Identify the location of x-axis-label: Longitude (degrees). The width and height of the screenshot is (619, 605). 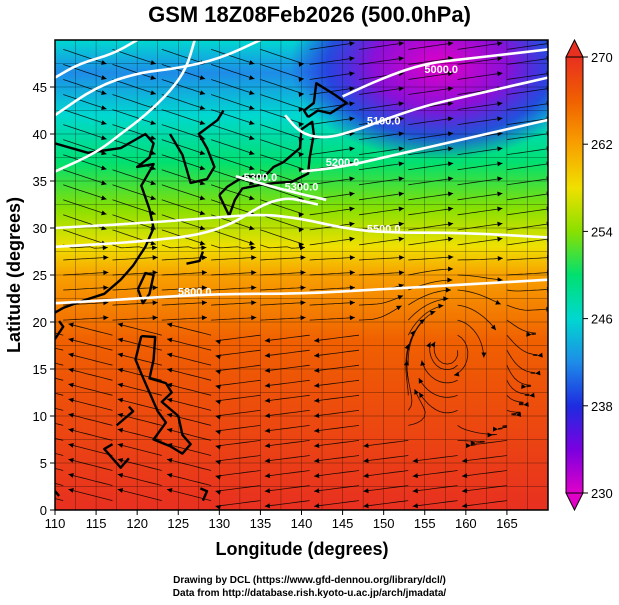
(301, 549).